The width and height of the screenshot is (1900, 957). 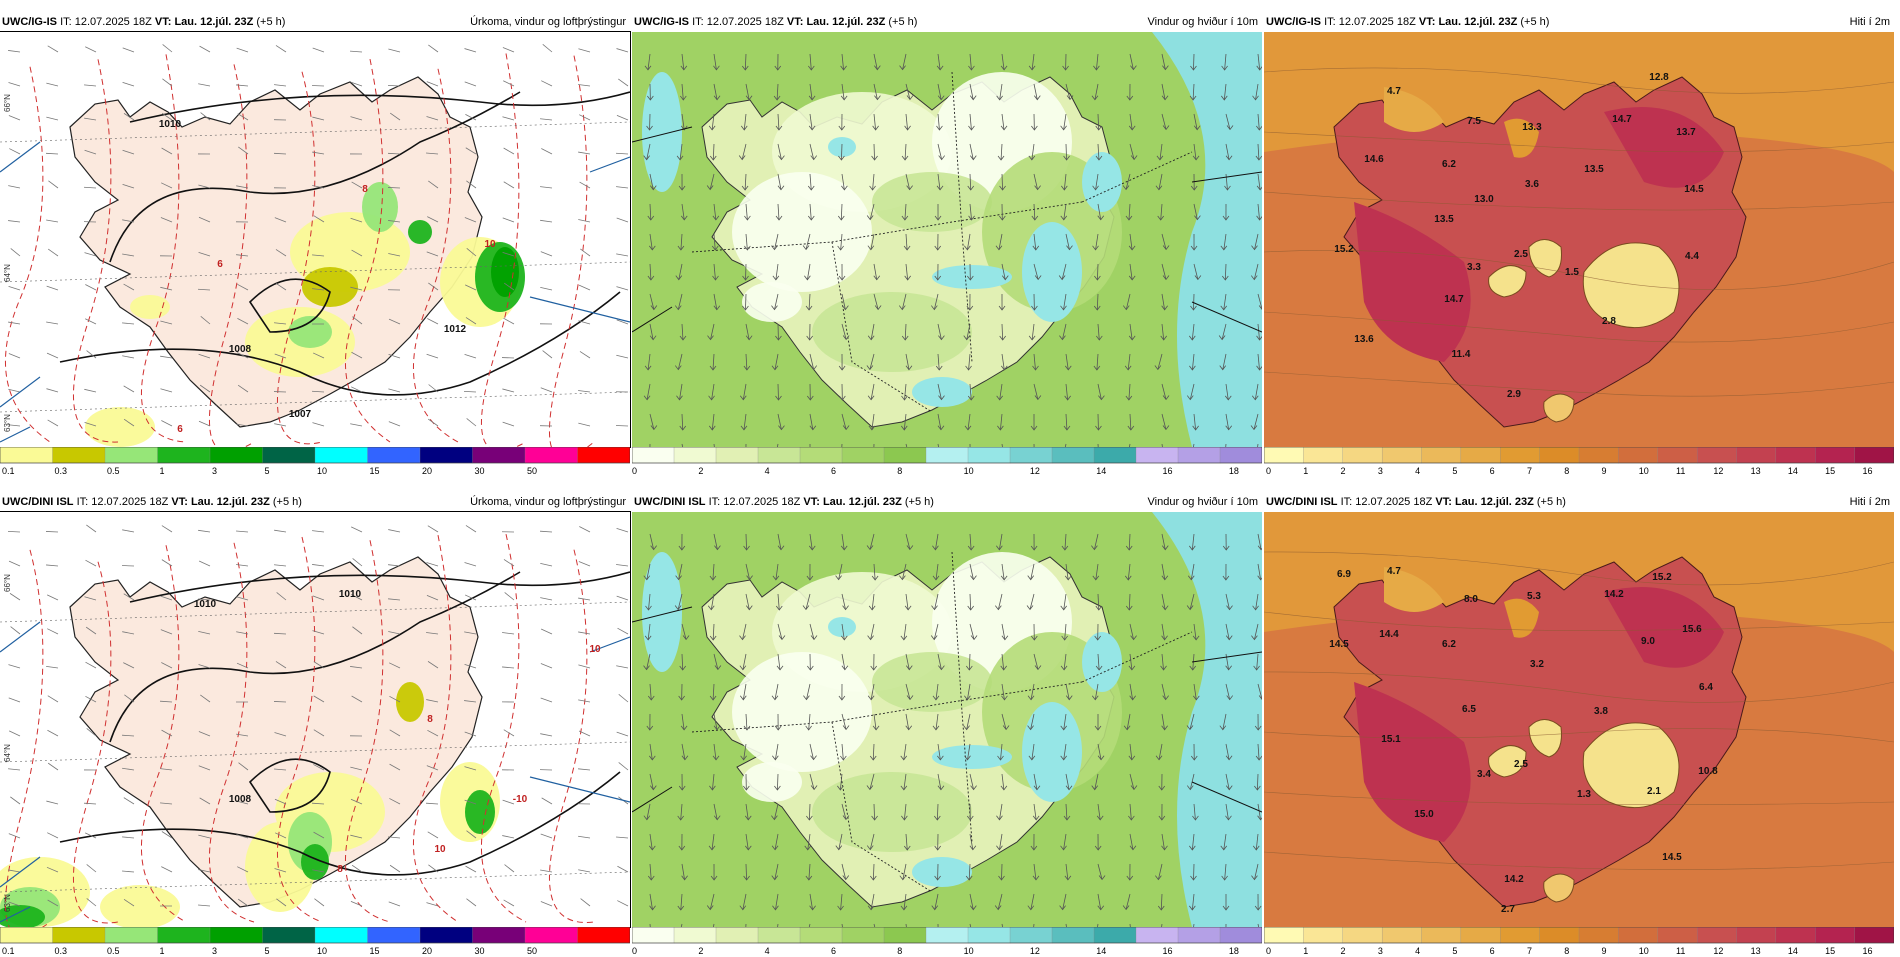 What do you see at coordinates (634, 471) in the screenshot?
I see `colorbar-tick-label: 0` at bounding box center [634, 471].